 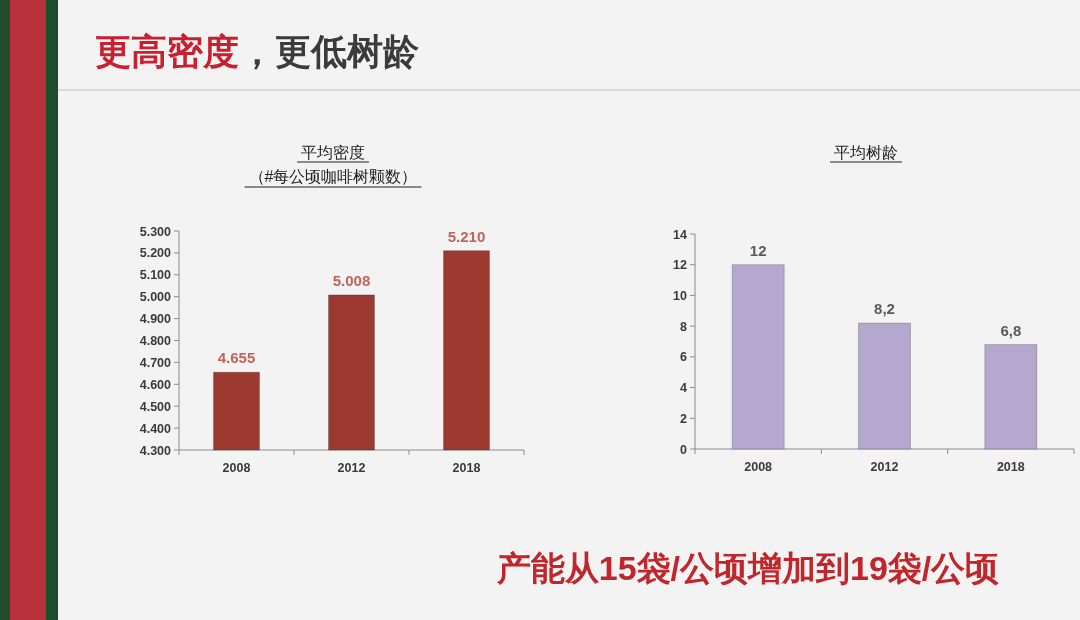 What do you see at coordinates (257, 51) in the screenshot?
I see `text: 更高密度，更低树龄` at bounding box center [257, 51].